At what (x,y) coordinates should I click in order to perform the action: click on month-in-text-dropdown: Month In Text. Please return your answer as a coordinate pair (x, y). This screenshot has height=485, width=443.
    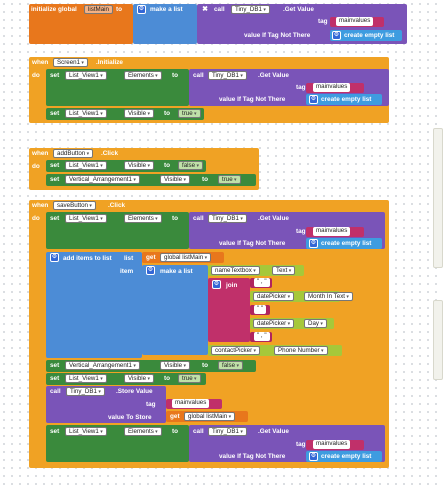
    Looking at the image, I should click on (328, 296).